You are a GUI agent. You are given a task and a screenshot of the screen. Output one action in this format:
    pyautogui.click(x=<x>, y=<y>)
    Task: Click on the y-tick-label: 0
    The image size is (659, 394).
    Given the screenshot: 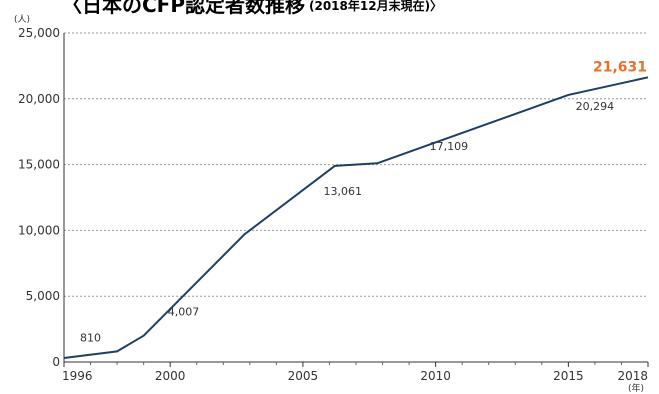 What is the action you would take?
    pyautogui.click(x=56, y=362)
    